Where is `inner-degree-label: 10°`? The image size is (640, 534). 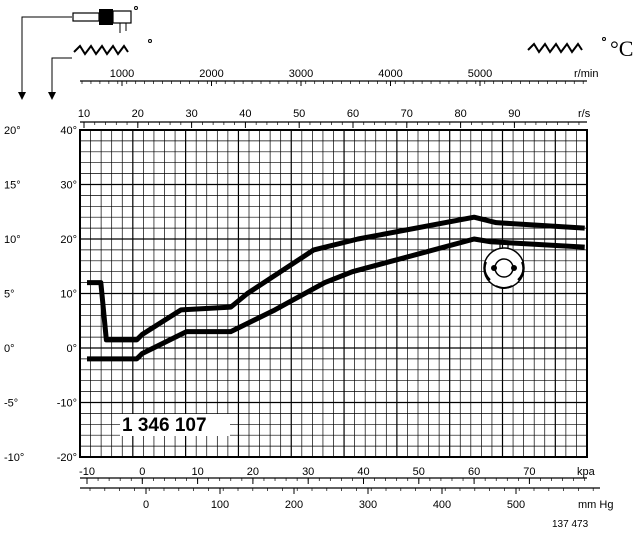 inner-degree-label: 10° is located at coordinates (68, 295).